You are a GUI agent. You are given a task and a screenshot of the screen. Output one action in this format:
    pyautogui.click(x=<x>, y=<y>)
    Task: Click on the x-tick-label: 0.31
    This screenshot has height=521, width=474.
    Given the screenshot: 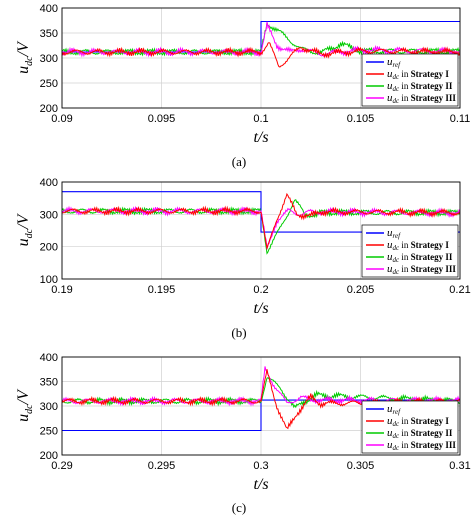 What is the action you would take?
    pyautogui.click(x=459, y=466)
    